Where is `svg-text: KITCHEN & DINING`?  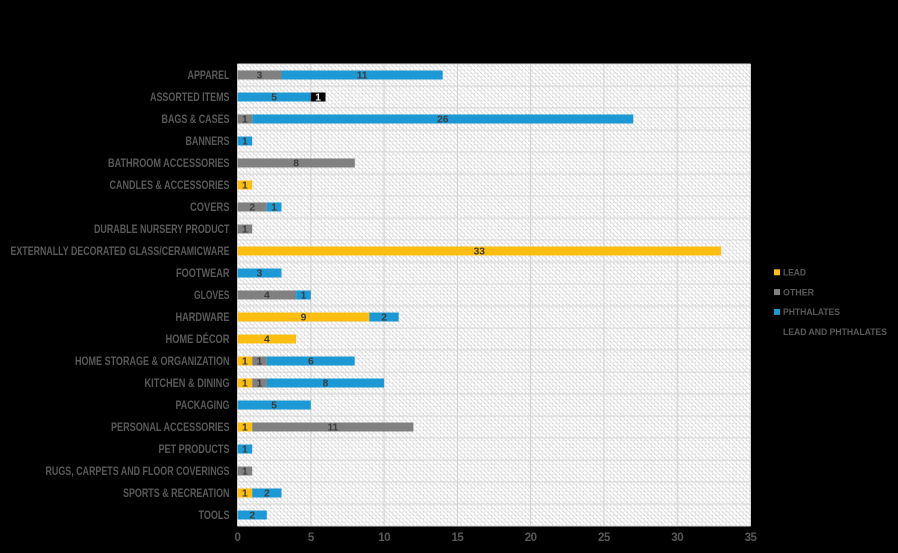 svg-text: KITCHEN & DINING is located at coordinates (187, 384).